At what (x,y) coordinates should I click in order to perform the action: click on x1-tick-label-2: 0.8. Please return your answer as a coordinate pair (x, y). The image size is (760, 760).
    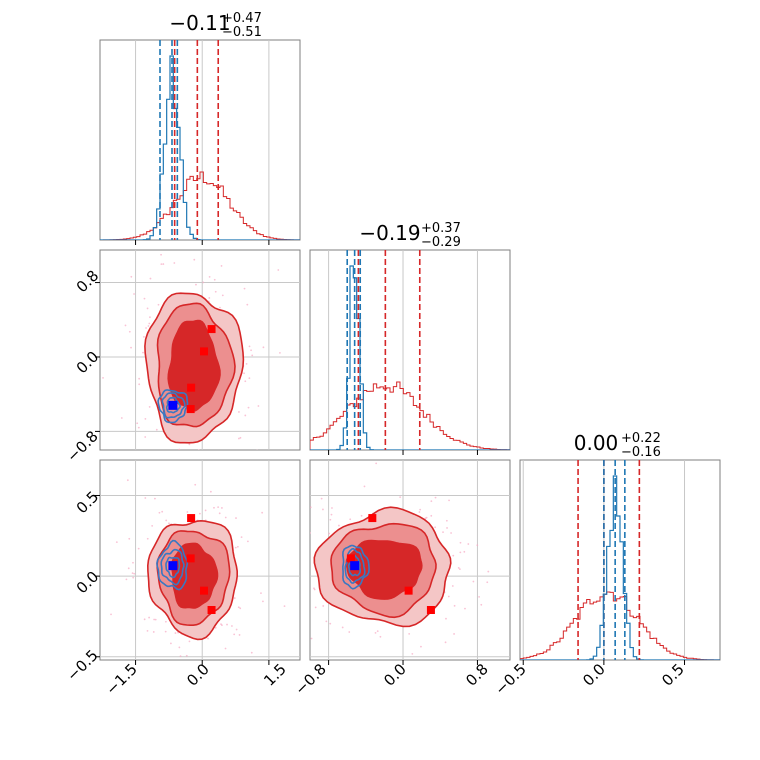
    Looking at the image, I should click on (477, 675).